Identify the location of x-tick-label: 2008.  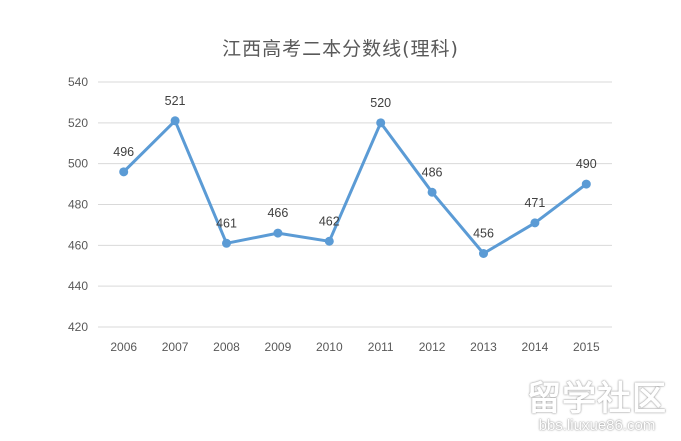
(226, 347).